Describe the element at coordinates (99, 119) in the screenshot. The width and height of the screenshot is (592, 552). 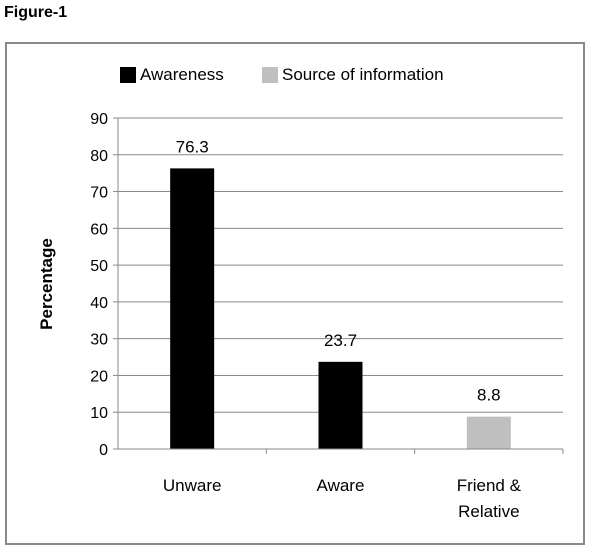
I see `y-tick-label: 90` at that location.